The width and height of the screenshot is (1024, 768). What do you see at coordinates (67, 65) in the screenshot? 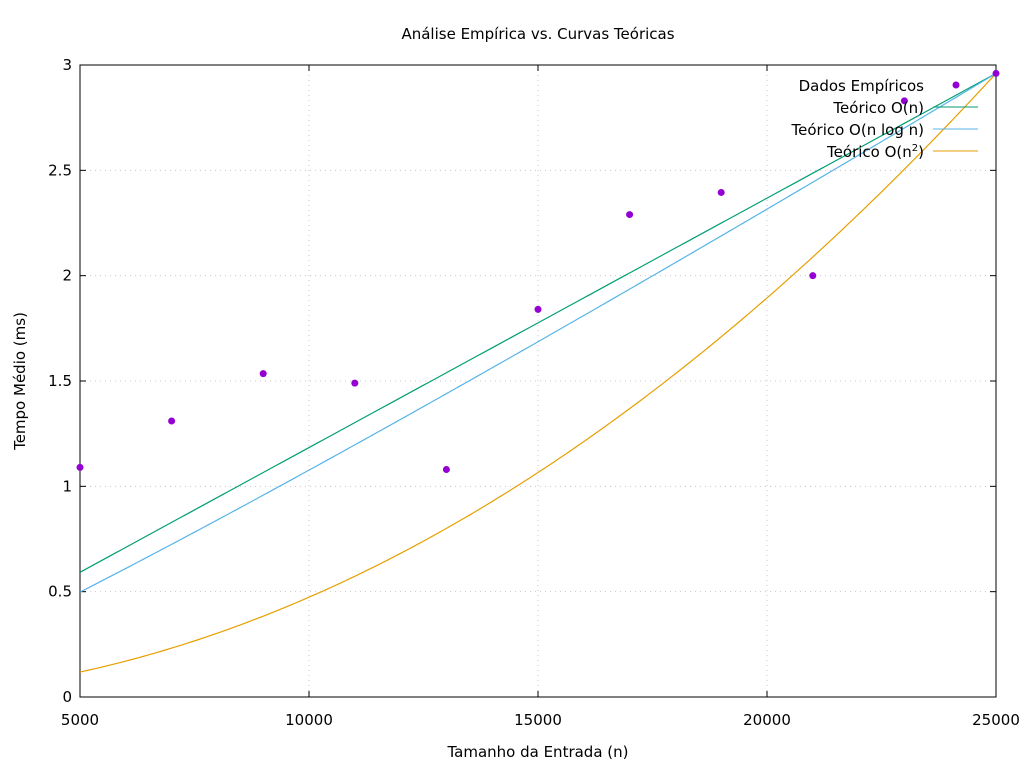
I see `y-tick-label: 3` at bounding box center [67, 65].